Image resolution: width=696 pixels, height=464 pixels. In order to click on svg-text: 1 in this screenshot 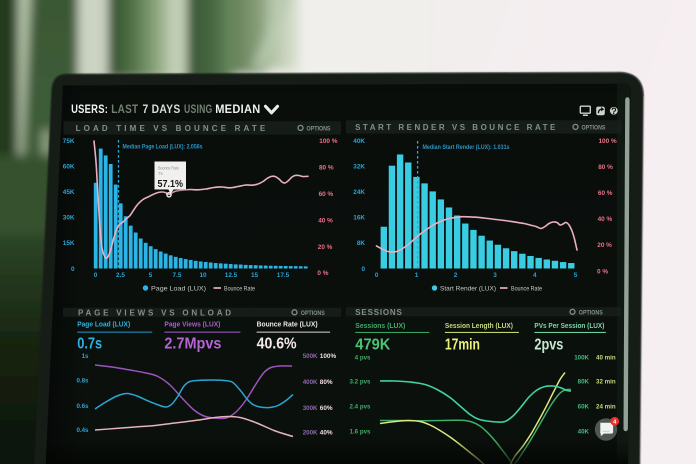, I will do `click(417, 275)`.